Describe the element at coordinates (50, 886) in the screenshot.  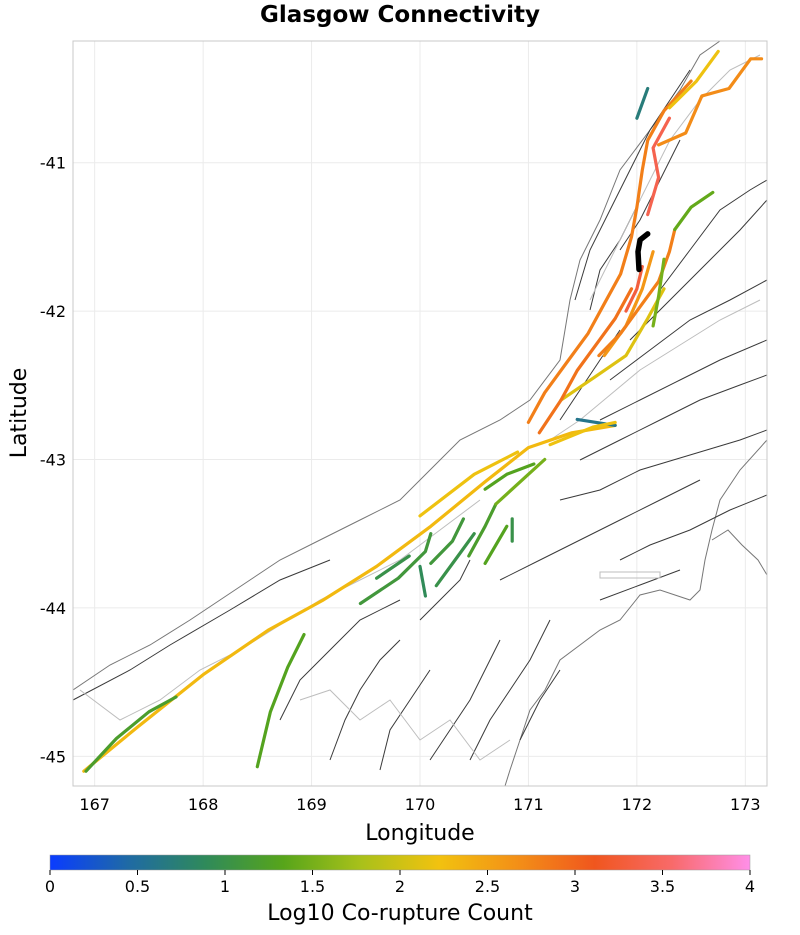
I see `colorbar-tick-label: 0` at that location.